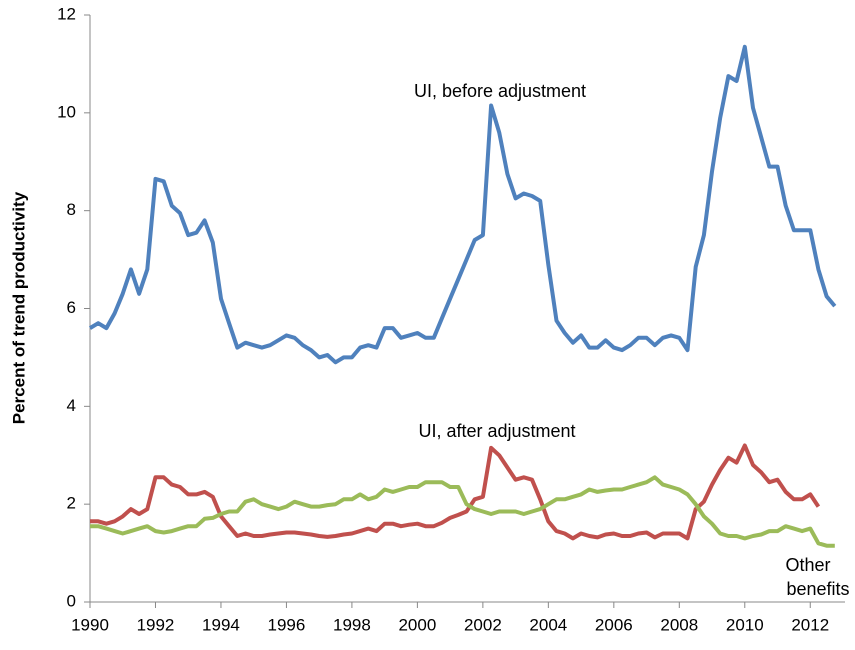 The height and width of the screenshot is (650, 855). What do you see at coordinates (352, 624) in the screenshot?
I see `x-tick-label: 1998` at bounding box center [352, 624].